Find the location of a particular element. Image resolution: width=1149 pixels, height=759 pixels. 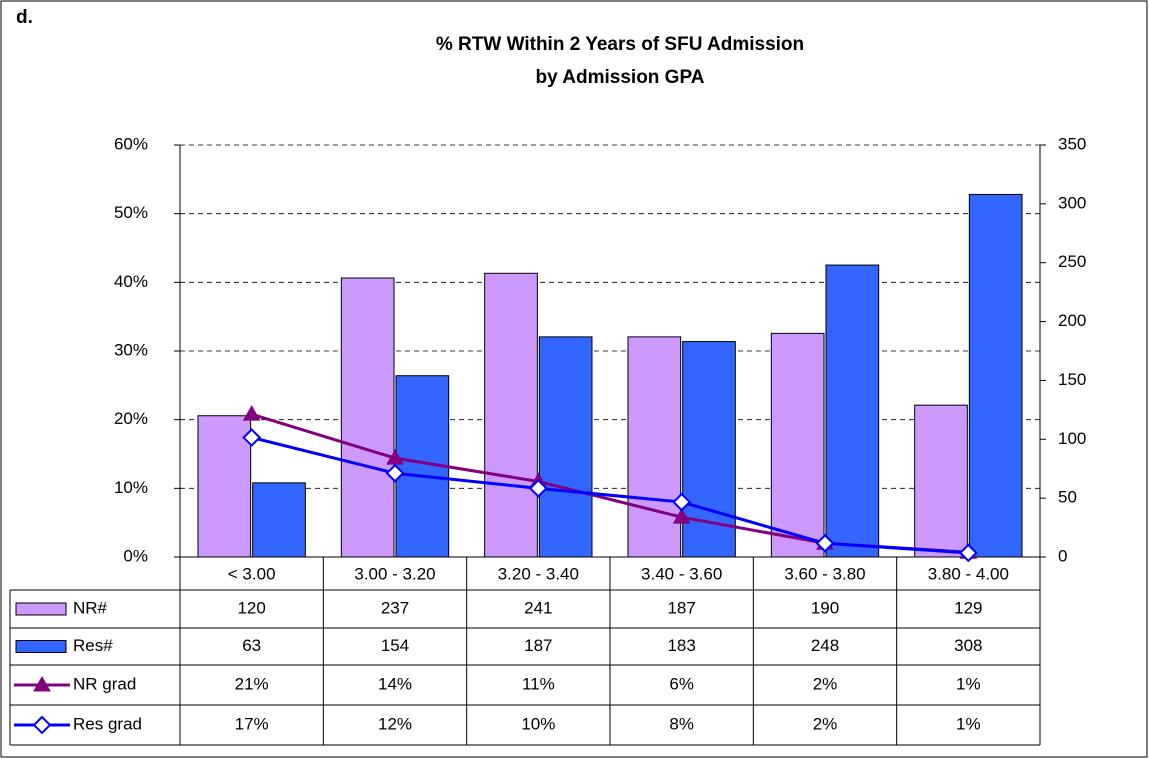

x-tick-label: < 3.00 is located at coordinates (252, 573).